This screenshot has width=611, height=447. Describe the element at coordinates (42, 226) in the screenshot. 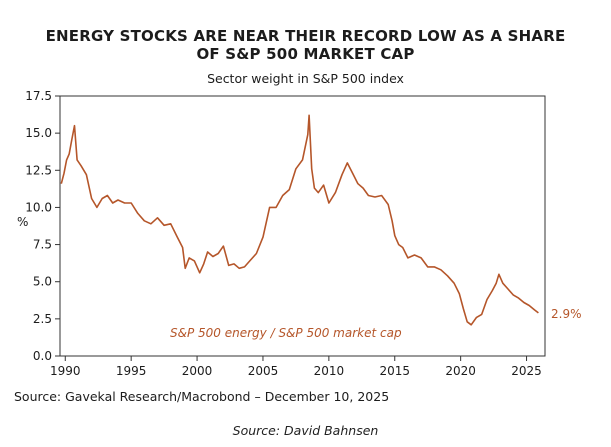

I see `y-axis: 0.0 2.5 5.0 7.5 10.0 12.5 15.0 17.5` at that location.